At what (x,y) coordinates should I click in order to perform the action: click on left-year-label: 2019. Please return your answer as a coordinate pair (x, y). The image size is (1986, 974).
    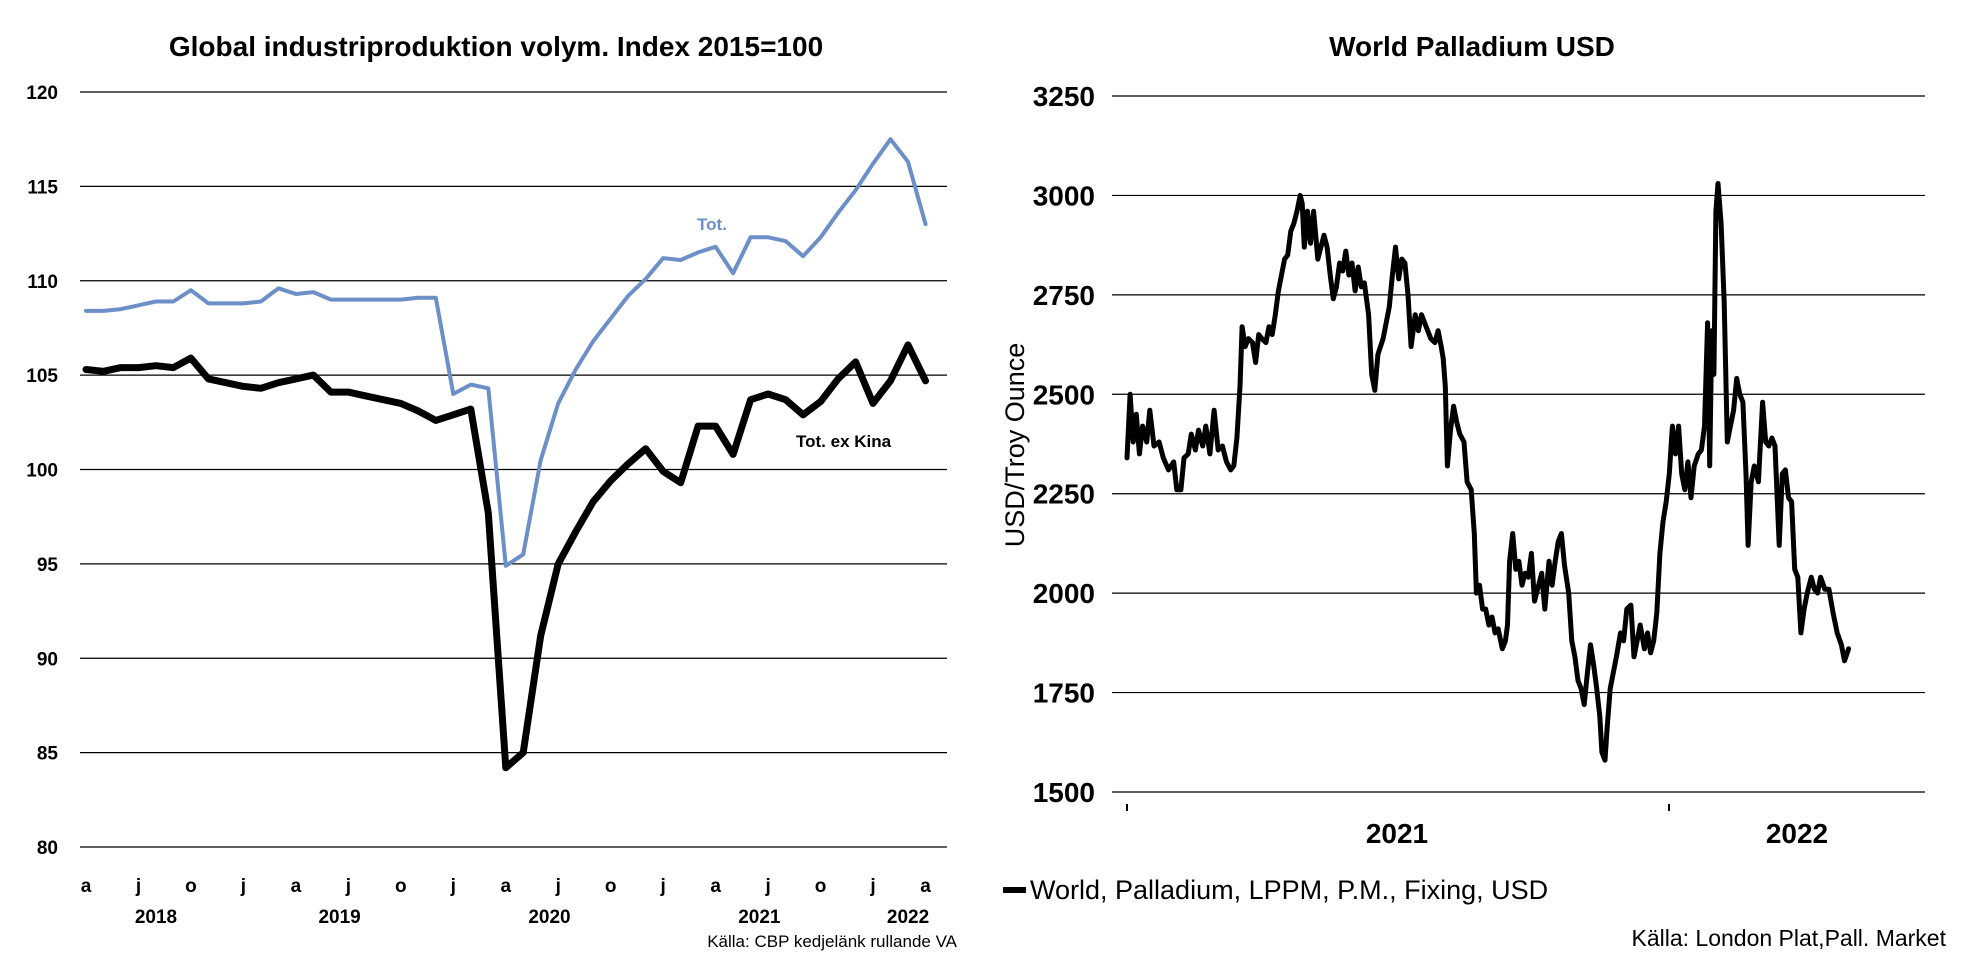
    Looking at the image, I should click on (339, 917).